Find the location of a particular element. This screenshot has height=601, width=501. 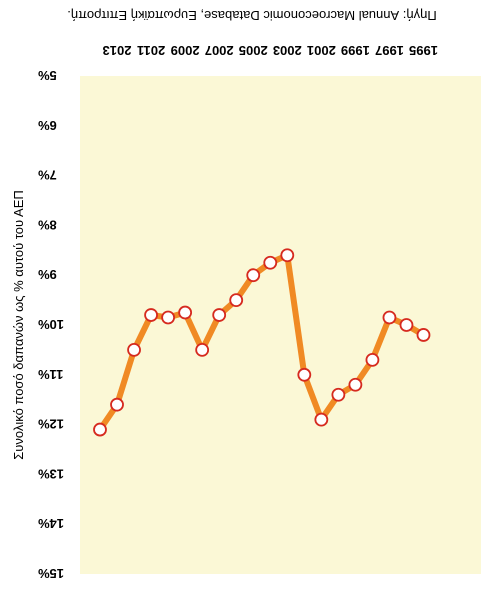

y-tick-label: 15% is located at coordinates (51, 573).